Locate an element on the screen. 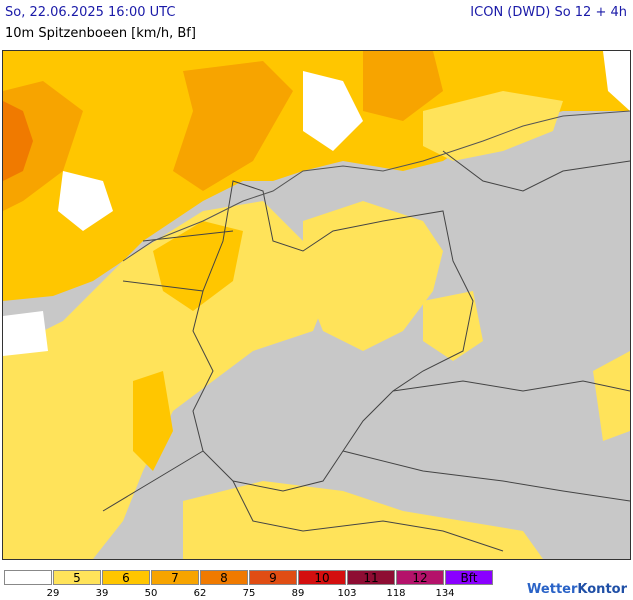 The image size is (633, 600). legend-class-7: 11 is located at coordinates (371, 577).